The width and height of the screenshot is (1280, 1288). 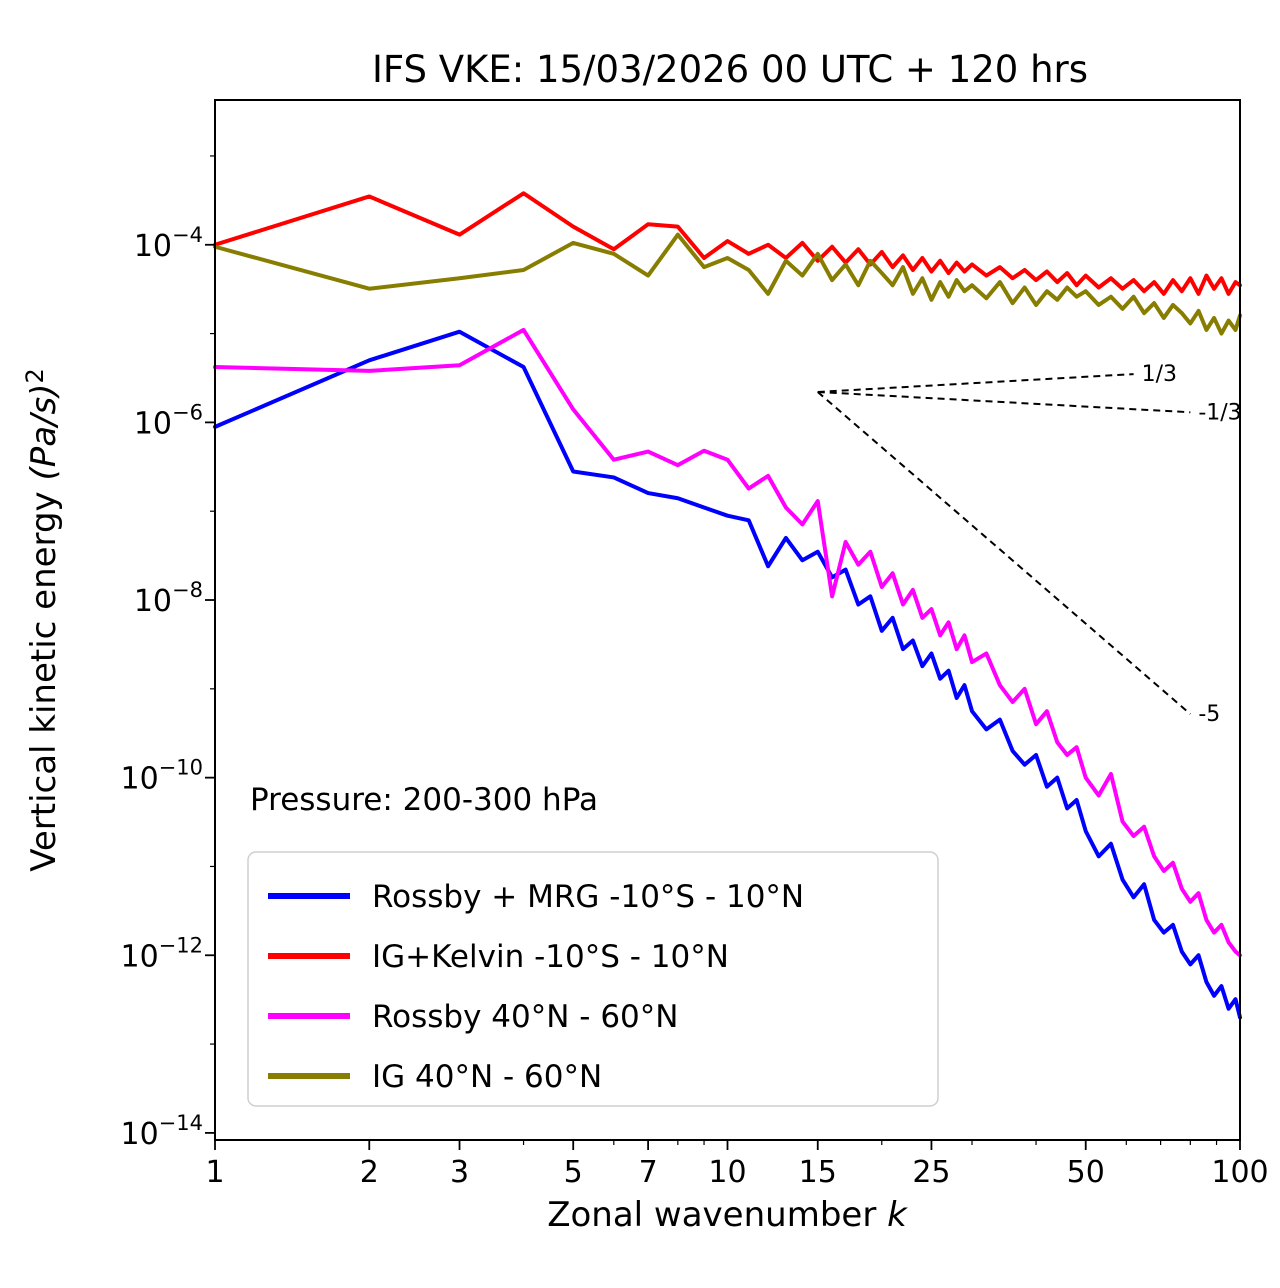 I want to click on x-tick-label: 10, so click(x=727, y=1172).